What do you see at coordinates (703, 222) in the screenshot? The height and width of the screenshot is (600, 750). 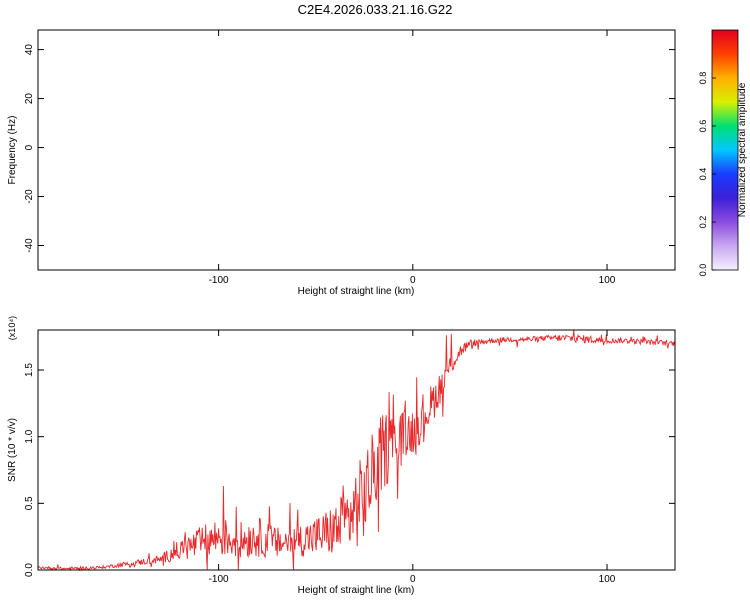 I see `colorbar-tick-label: 0.2` at bounding box center [703, 222].